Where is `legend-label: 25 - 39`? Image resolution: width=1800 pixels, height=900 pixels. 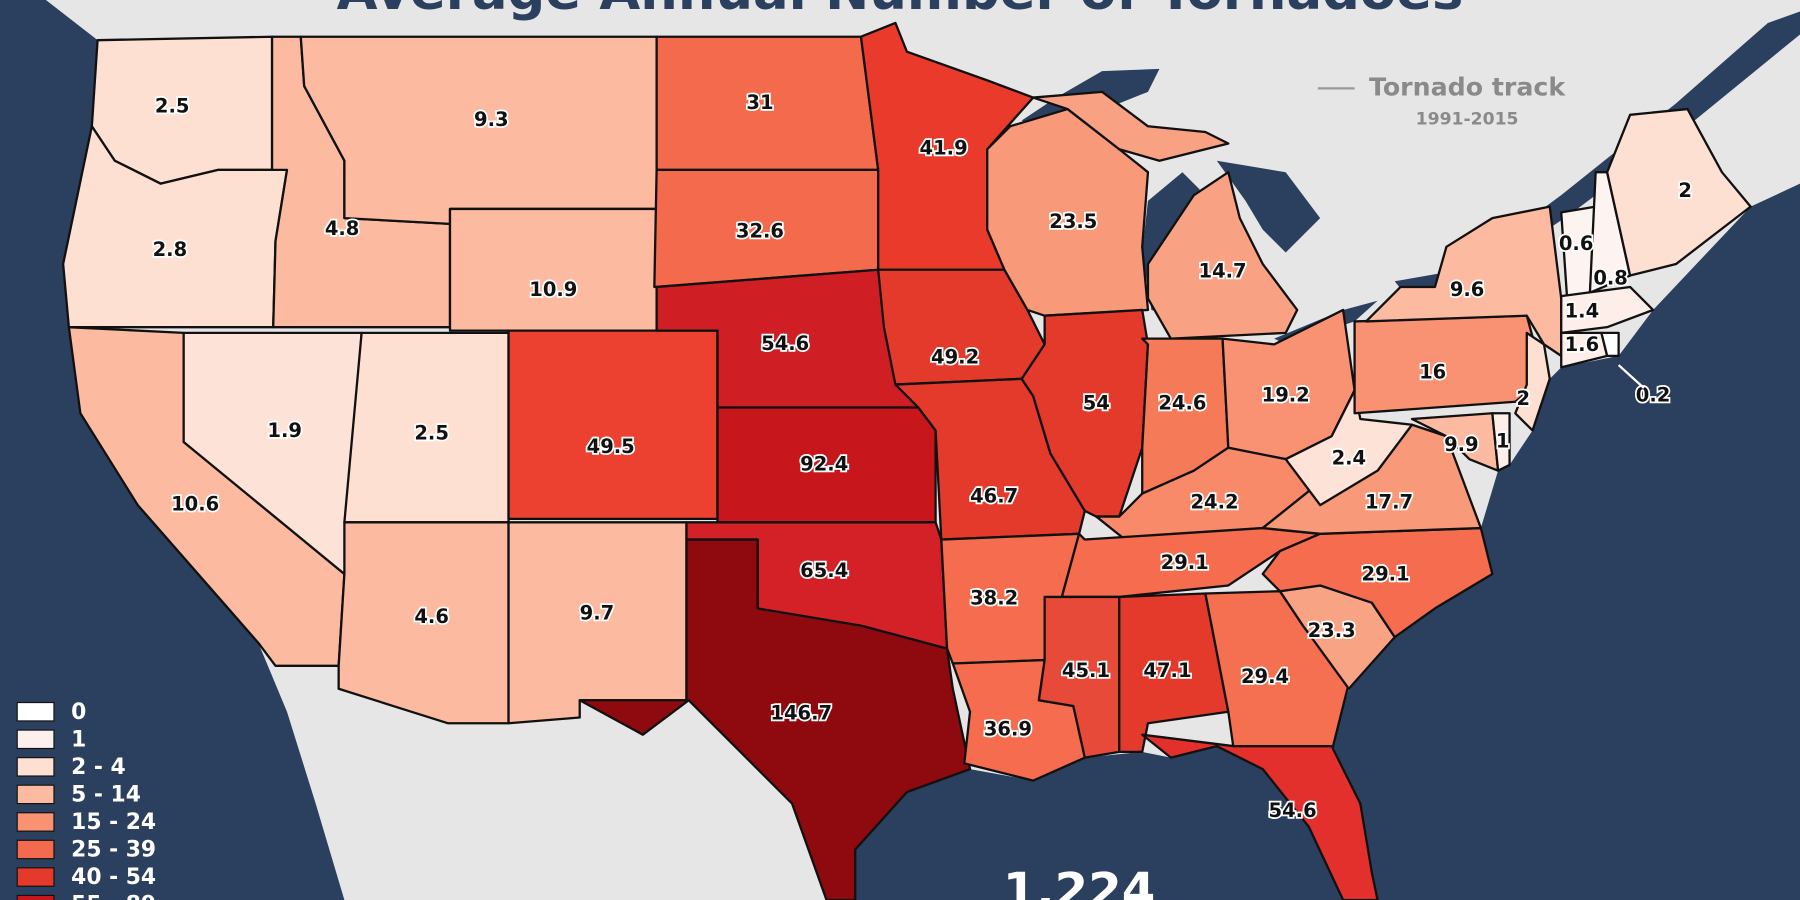
legend-label: 25 - 39 is located at coordinates (113, 850).